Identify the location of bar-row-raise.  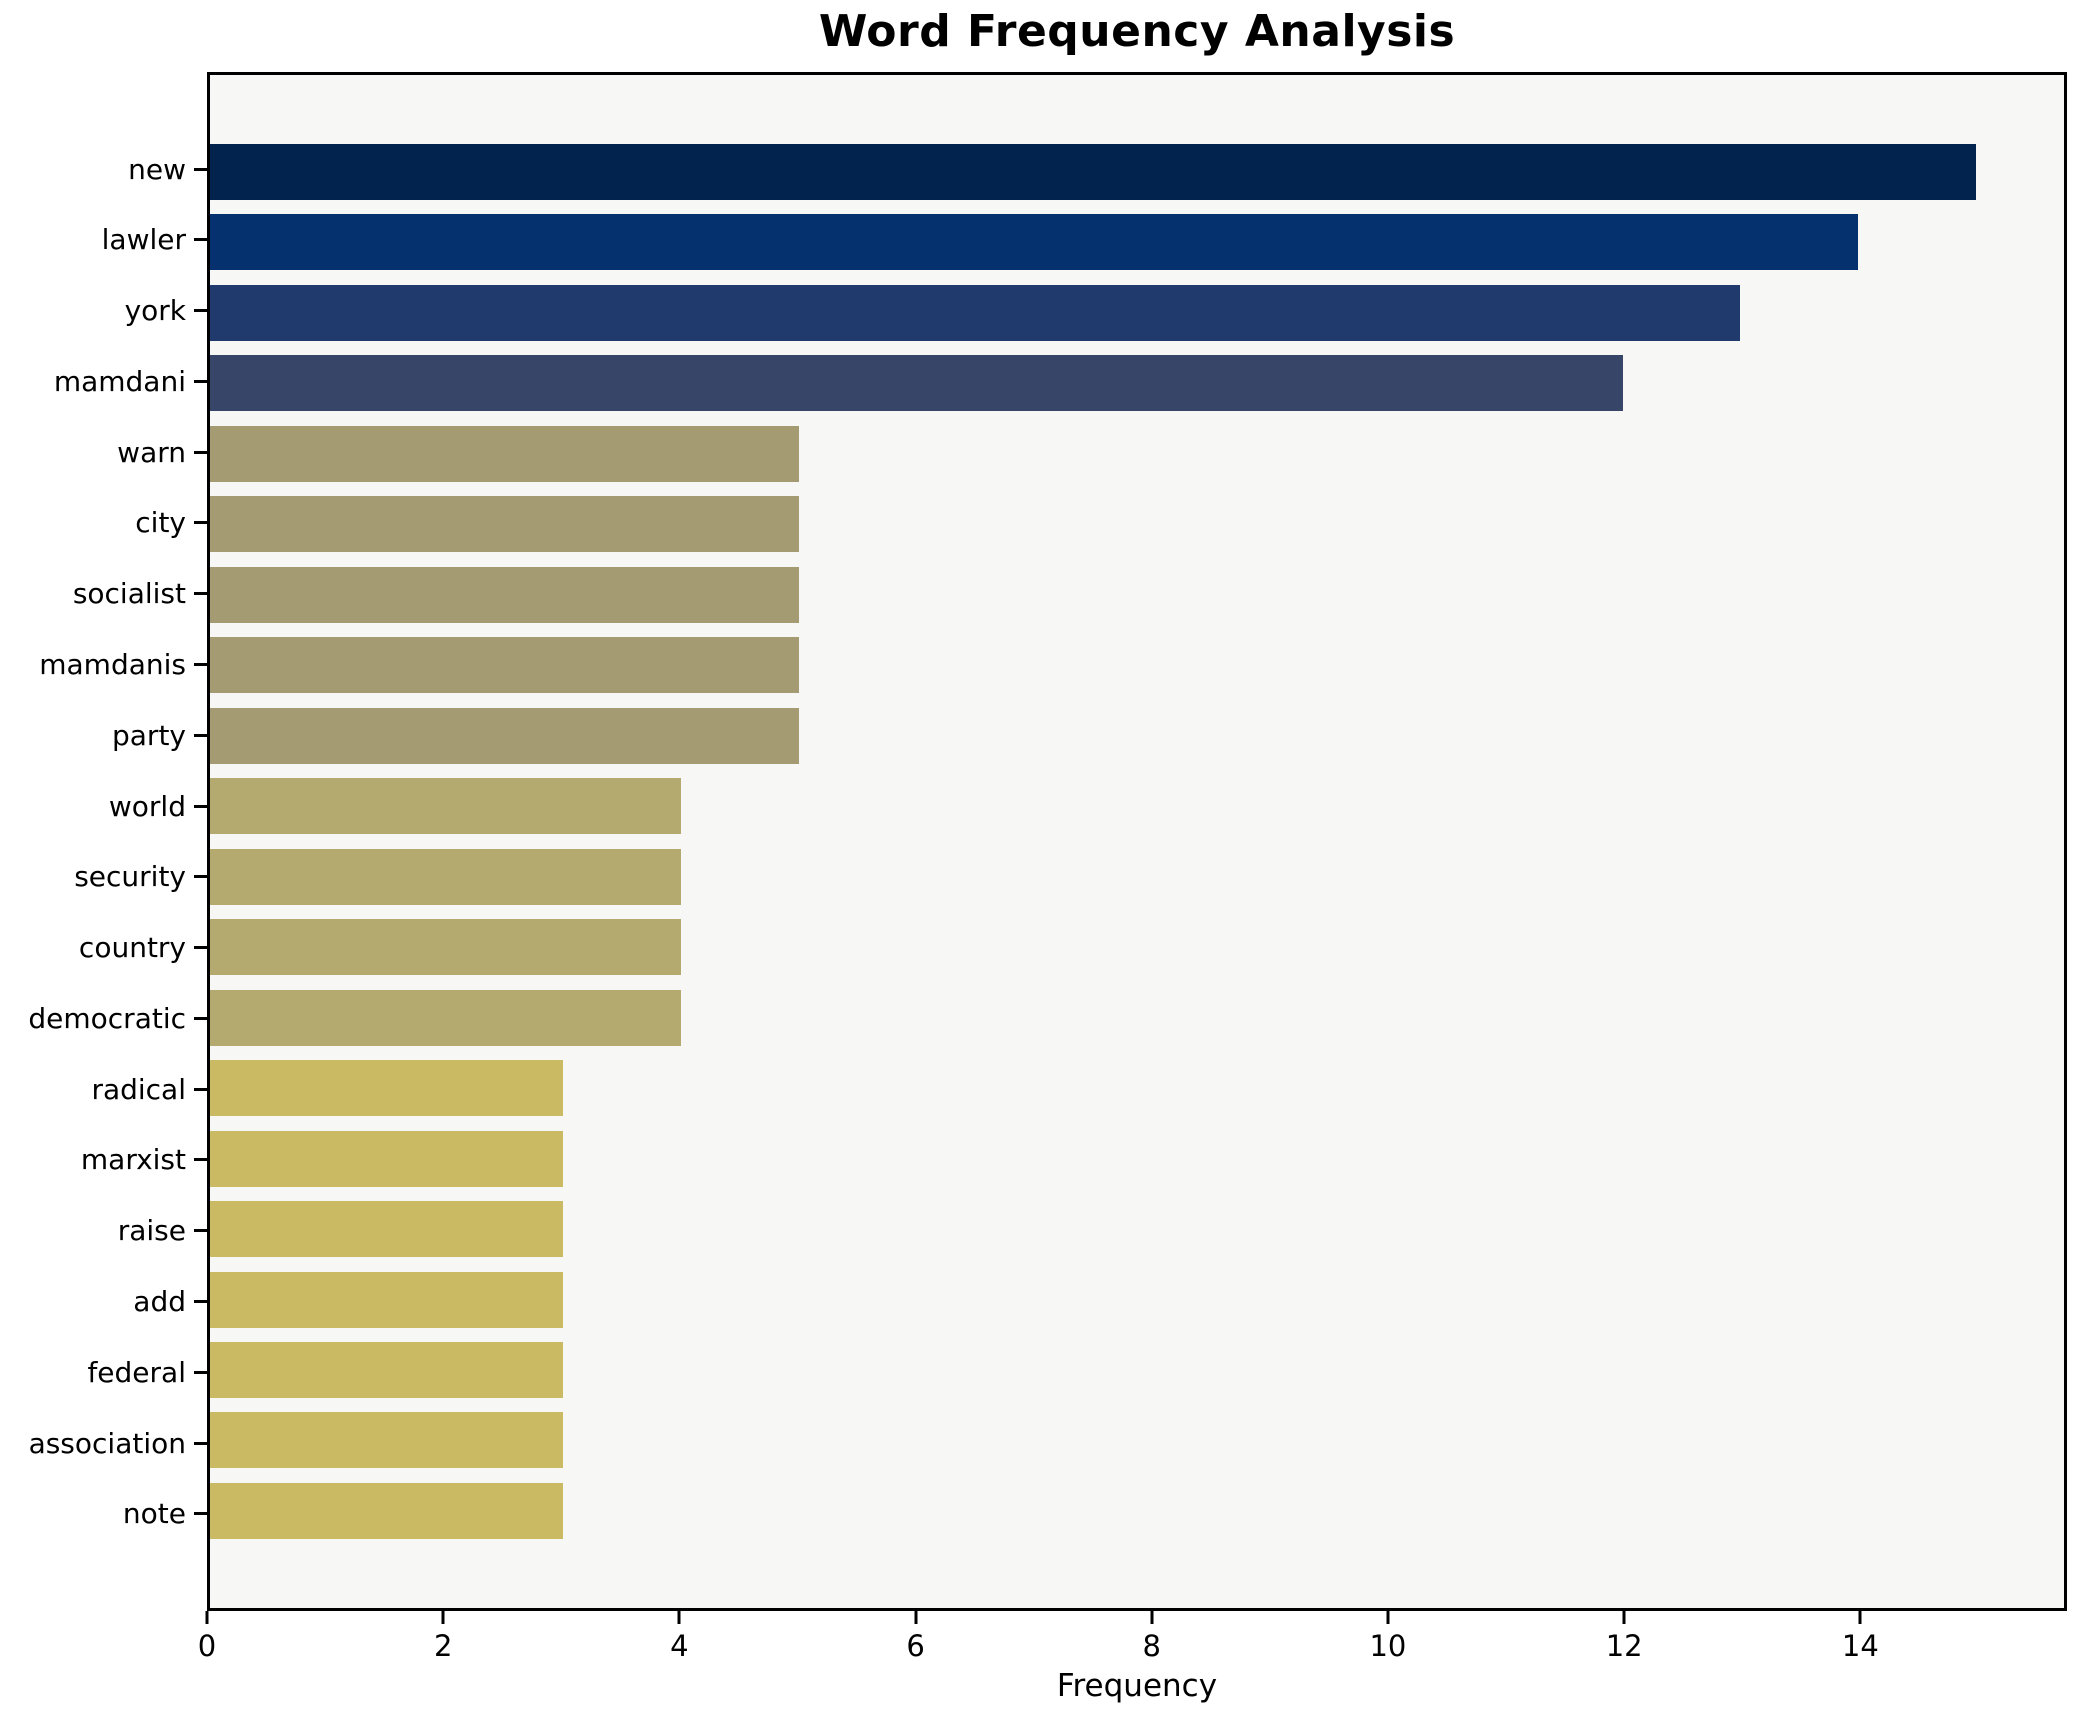
(1137, 1229).